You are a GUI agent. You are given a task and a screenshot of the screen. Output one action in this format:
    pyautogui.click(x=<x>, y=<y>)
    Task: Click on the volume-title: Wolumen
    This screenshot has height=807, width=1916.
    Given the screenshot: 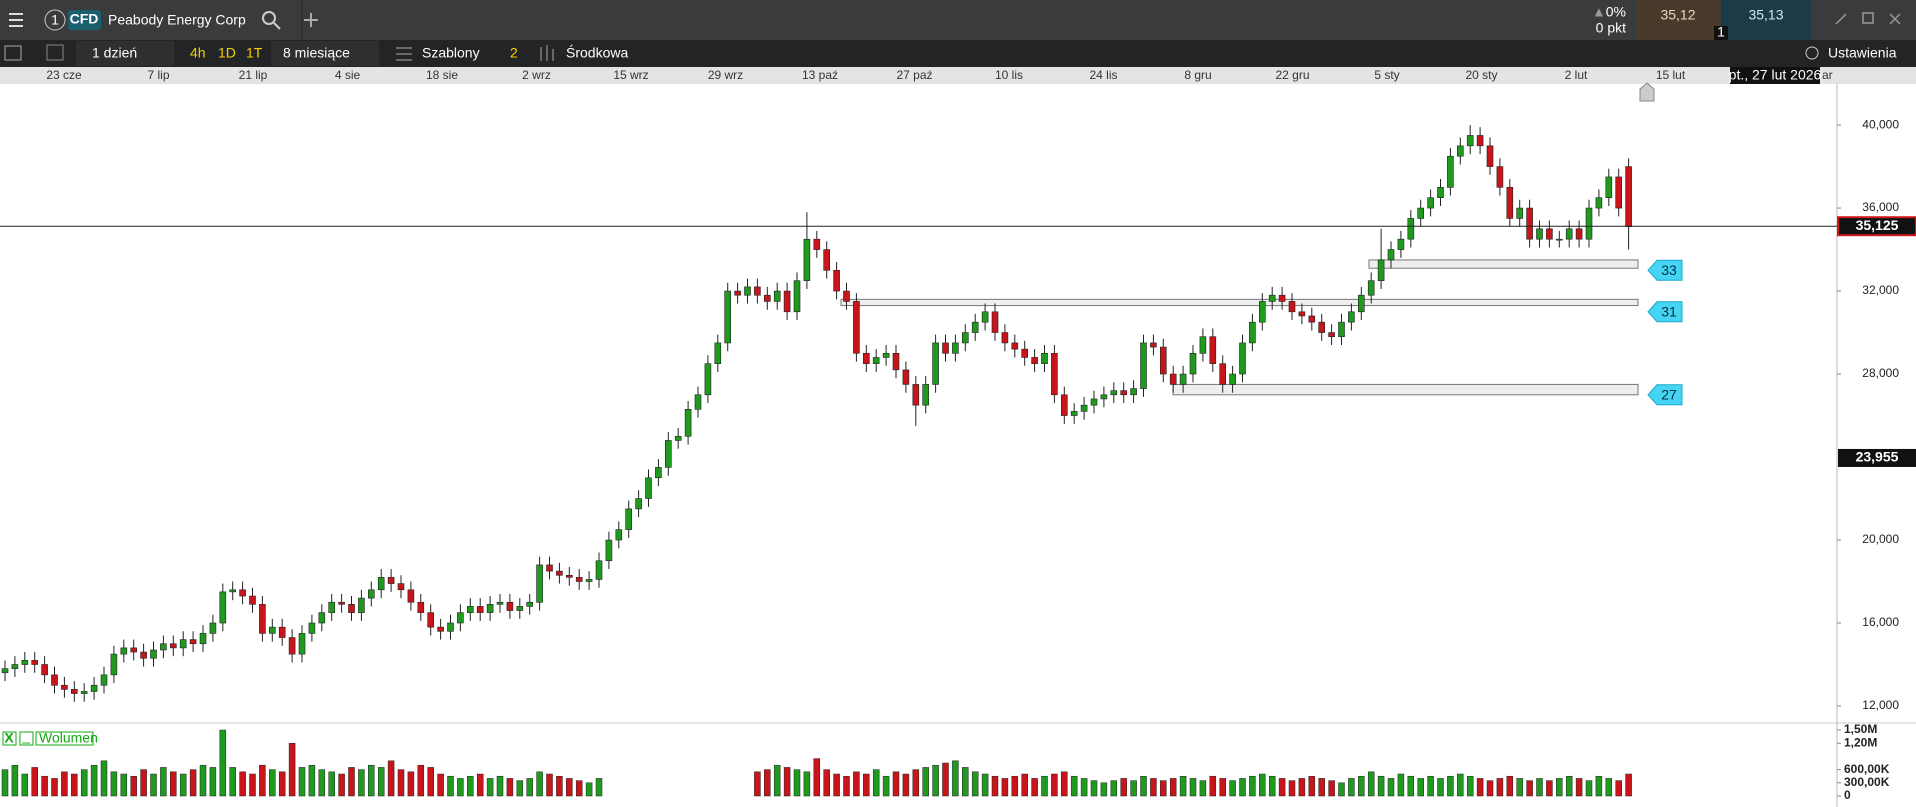 What is the action you would take?
    pyautogui.click(x=68, y=738)
    